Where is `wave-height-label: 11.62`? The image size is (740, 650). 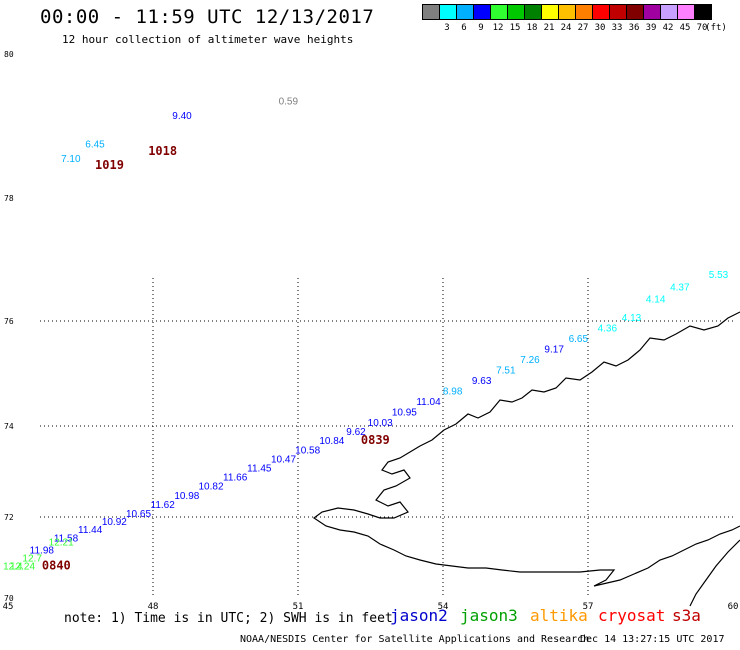
wave-height-label: 11.62 is located at coordinates (163, 505).